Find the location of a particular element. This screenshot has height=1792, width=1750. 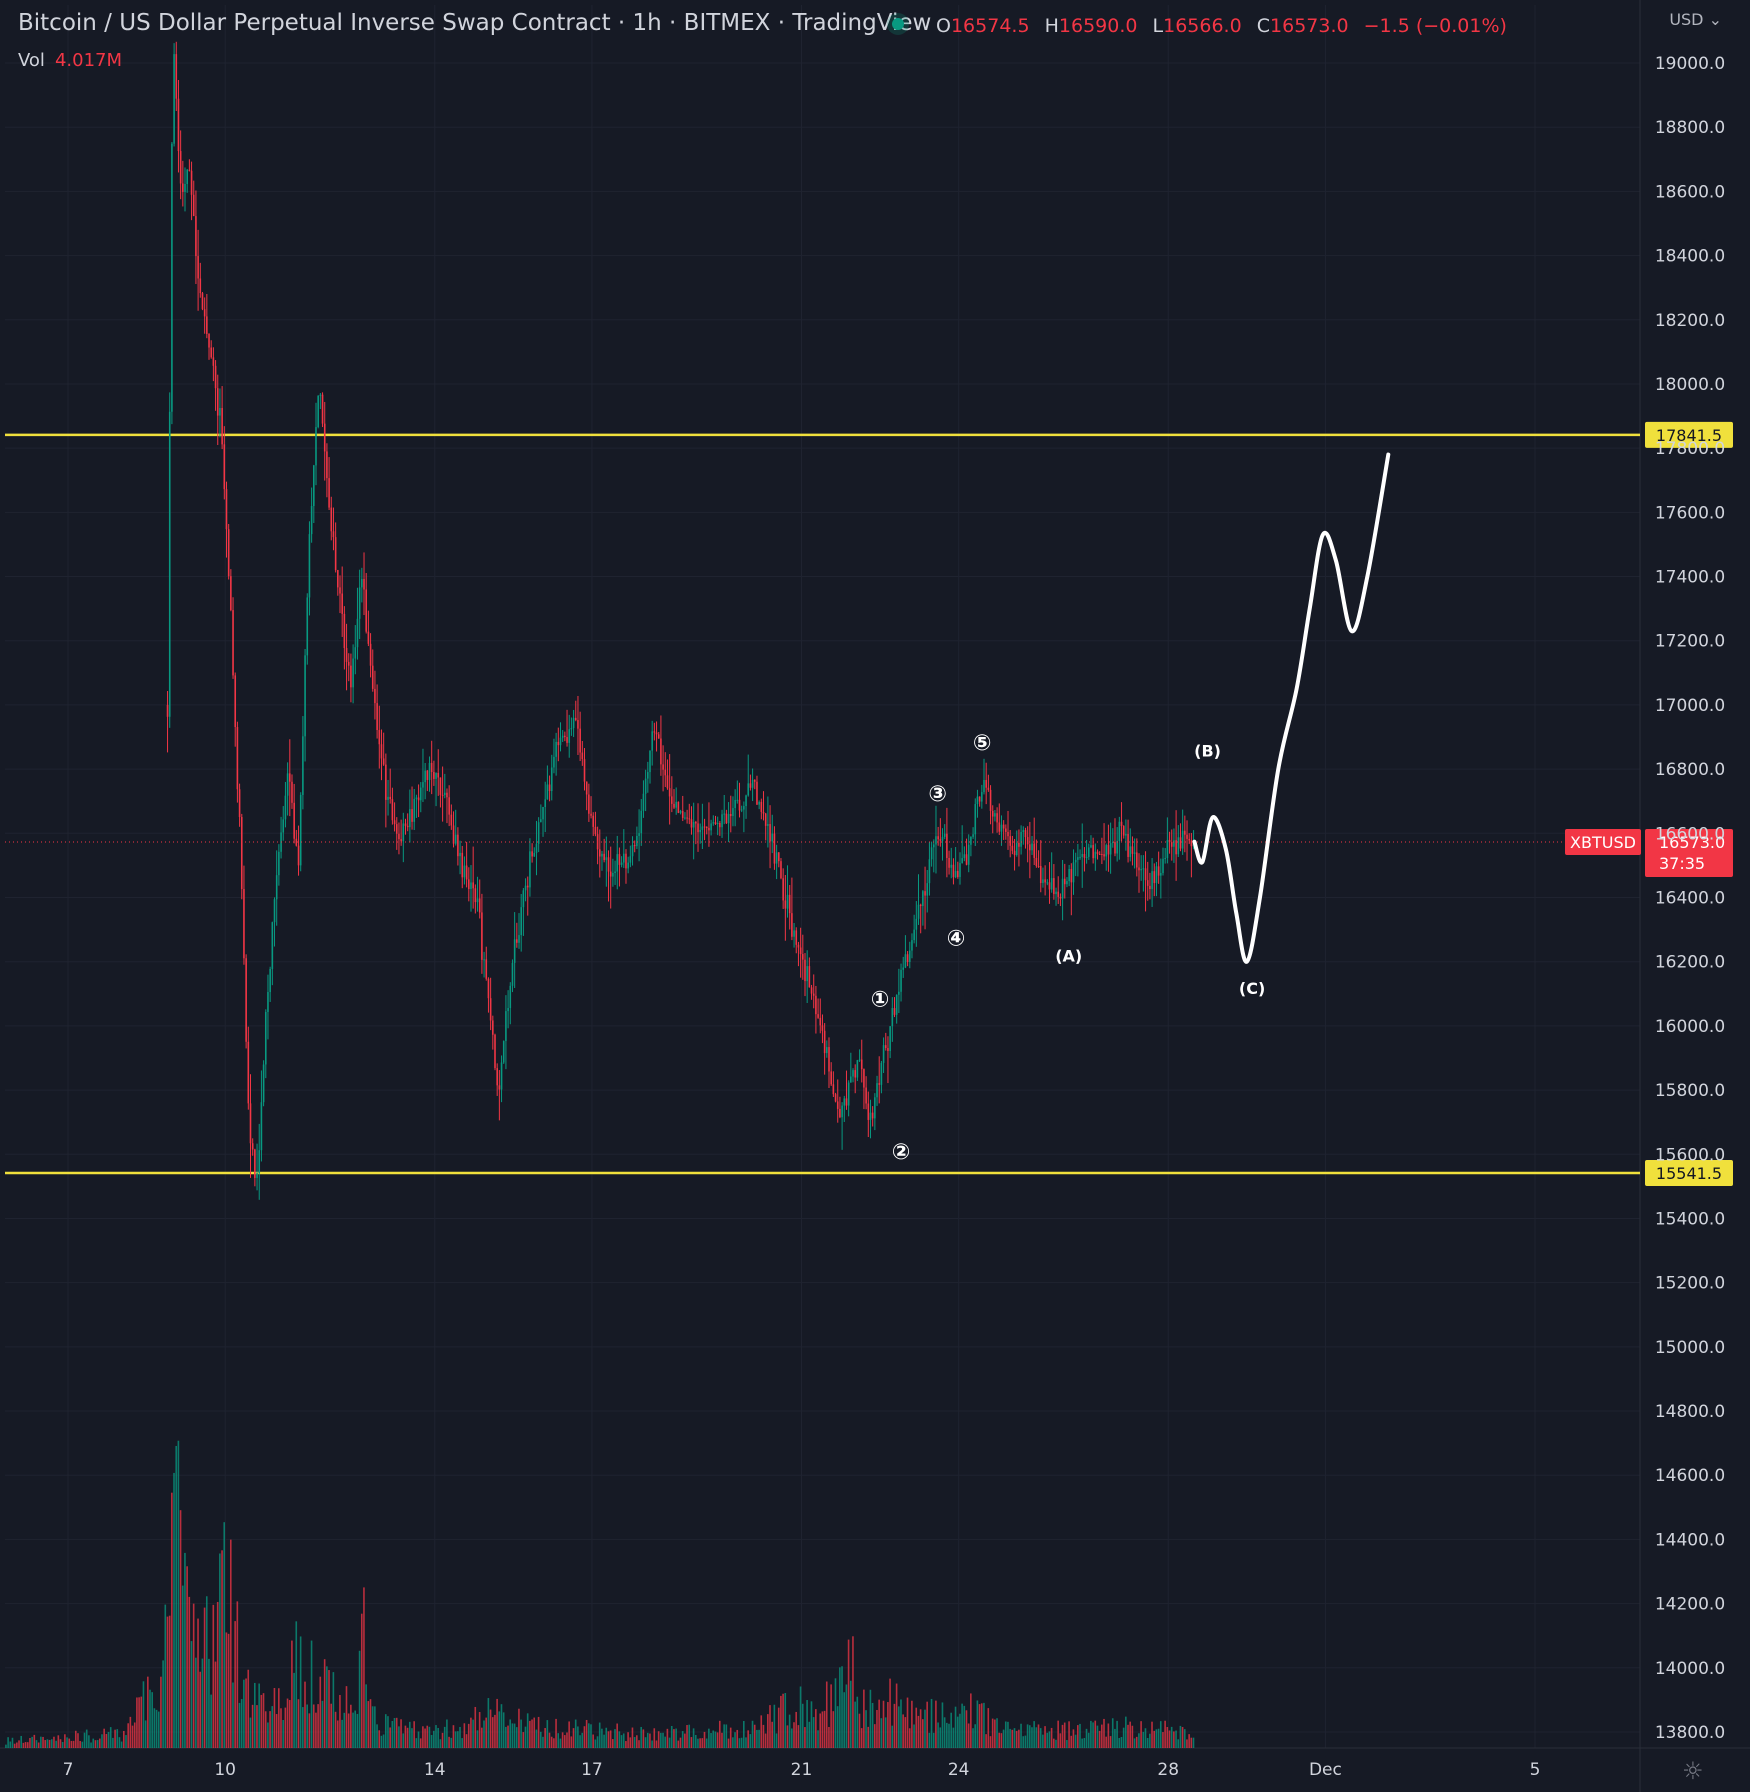

y-tick-label: 16400.0 is located at coordinates (1690, 899).